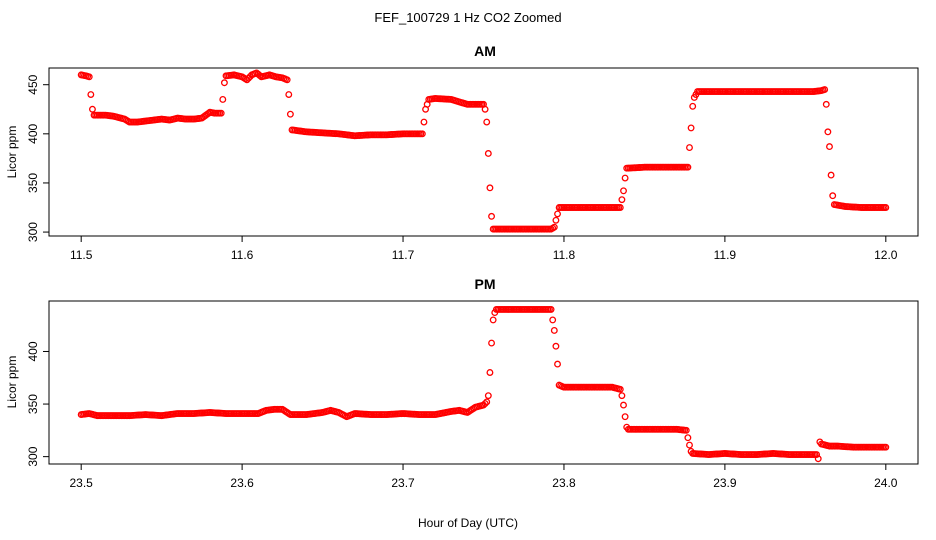 Image resolution: width=936 pixels, height=540 pixels. I want to click on pm-x-tick-label: 23.8, so click(564, 483).